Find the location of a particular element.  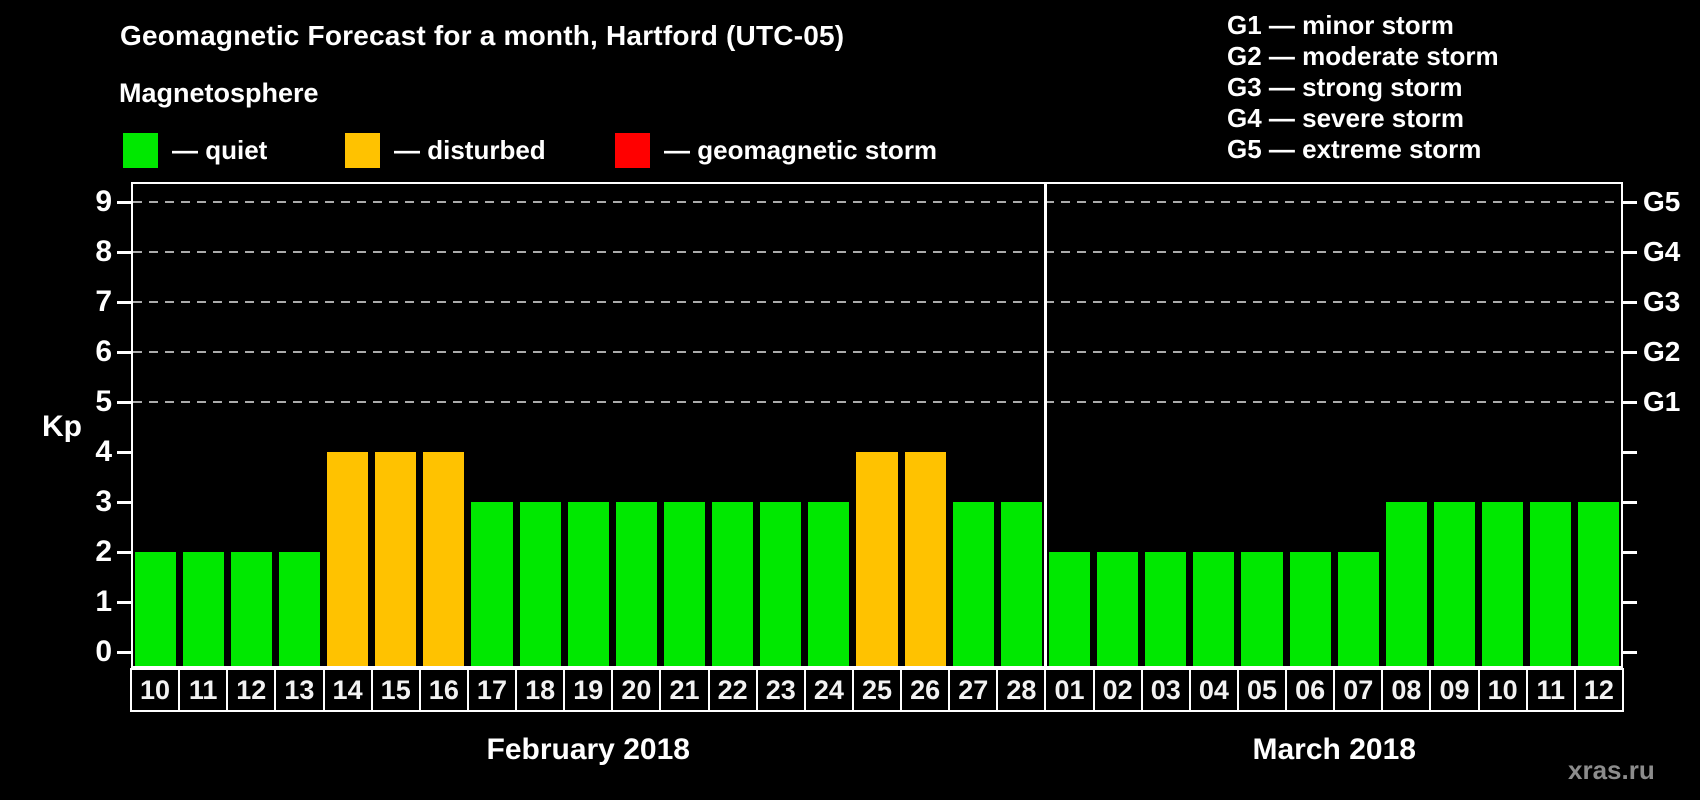

y-tick-label: 3 is located at coordinates (103, 501).